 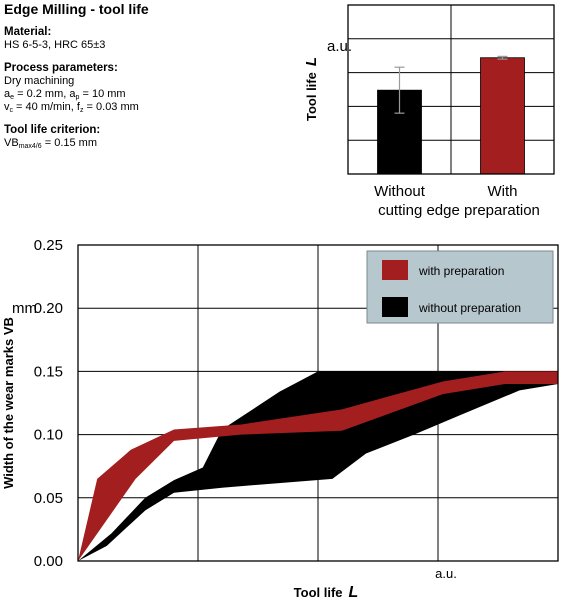 What do you see at coordinates (129, 137) in the screenshot?
I see `criterion-group: Tool life criterion: VBmax4/6 = 0.15 mm` at bounding box center [129, 137].